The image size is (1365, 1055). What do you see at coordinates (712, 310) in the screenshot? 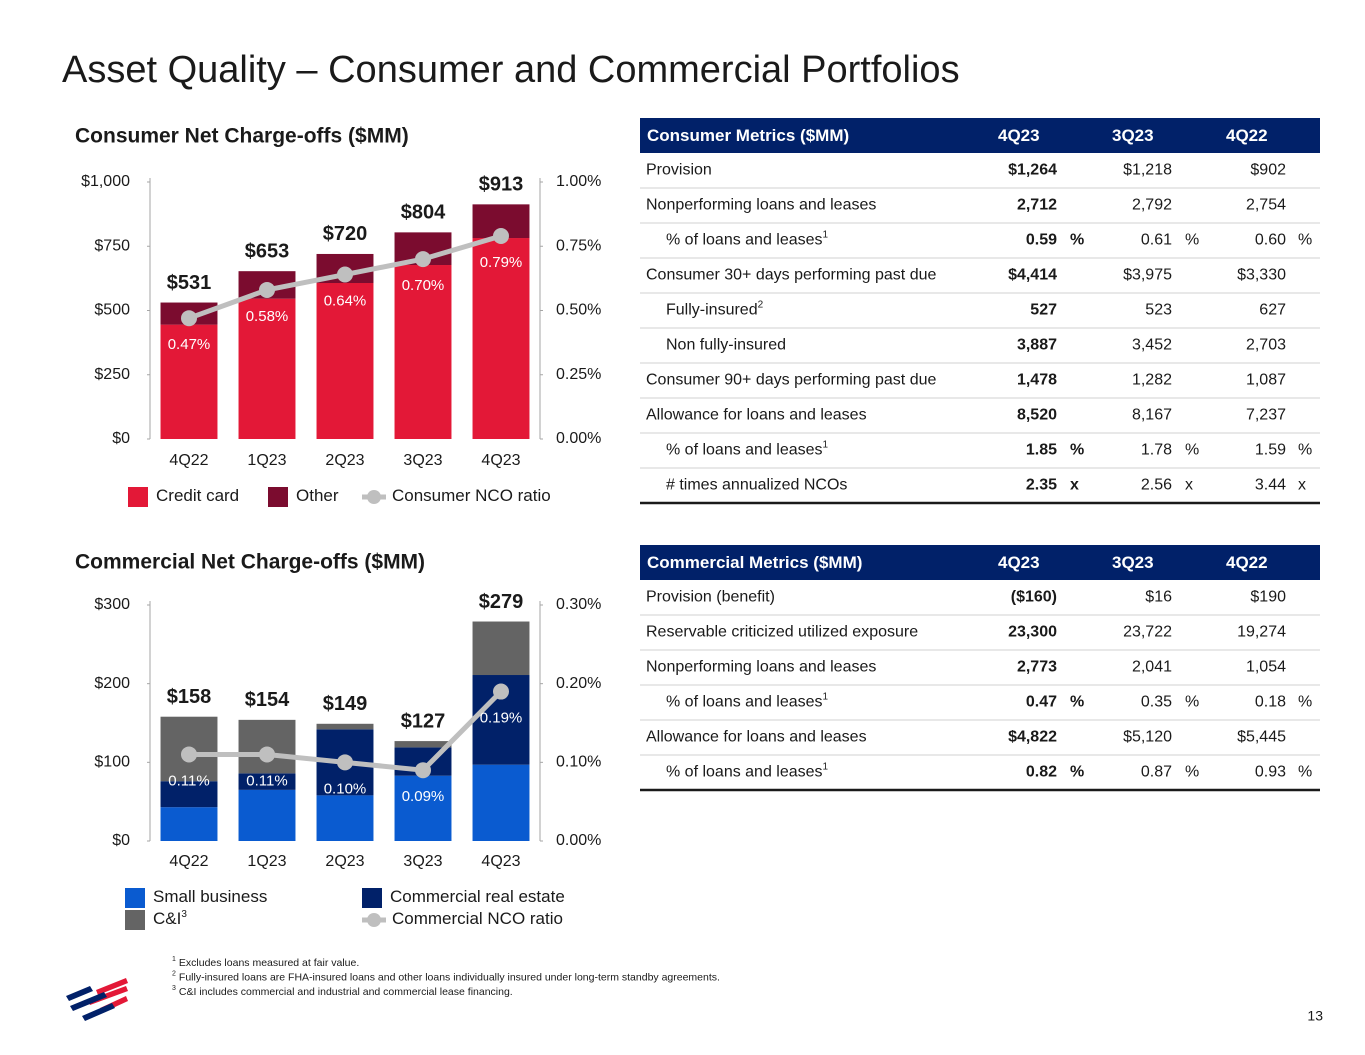
I see `row-label-text: Fully-insured` at bounding box center [712, 310].